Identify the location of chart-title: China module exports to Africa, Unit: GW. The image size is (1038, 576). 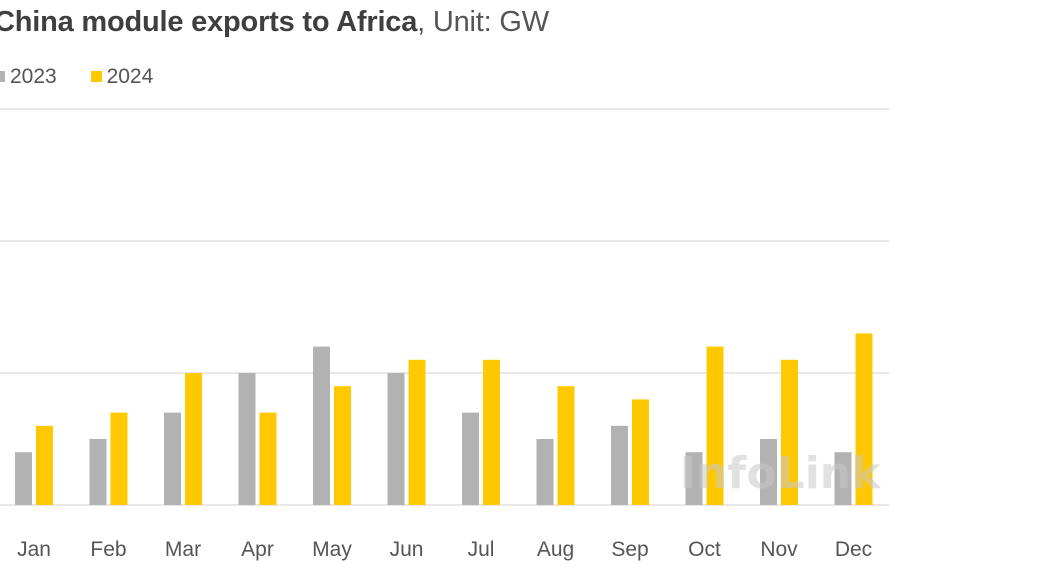
(274, 22).